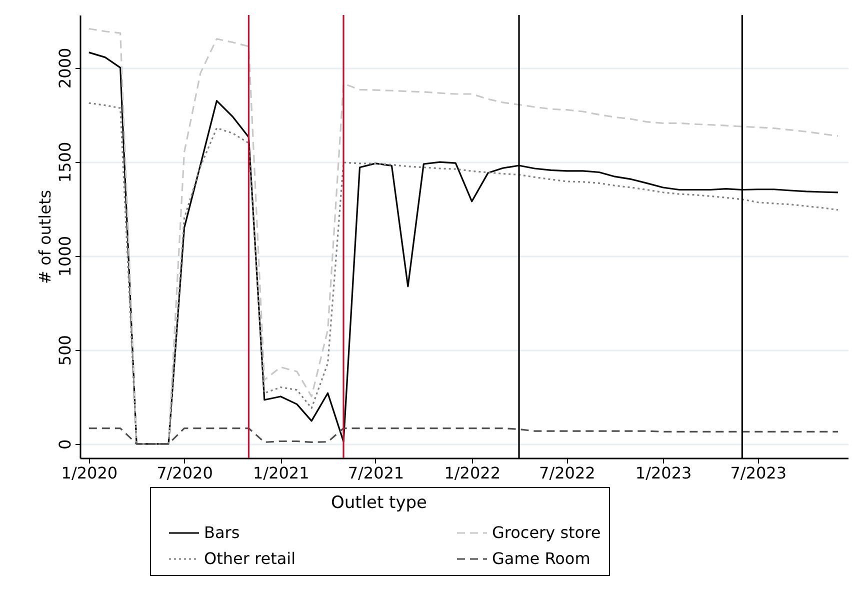 This screenshot has height=613, width=856. I want to click on legend-label: Game Room, so click(541, 558).